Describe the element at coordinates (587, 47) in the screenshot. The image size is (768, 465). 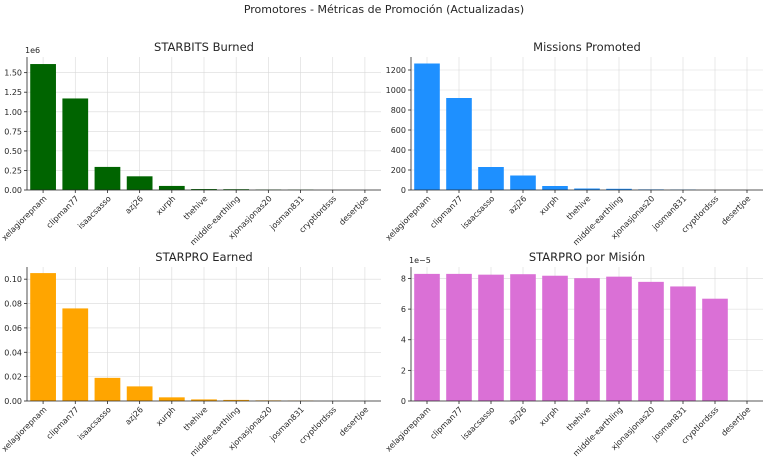
I see `chart-title: Missions Promoted` at that location.